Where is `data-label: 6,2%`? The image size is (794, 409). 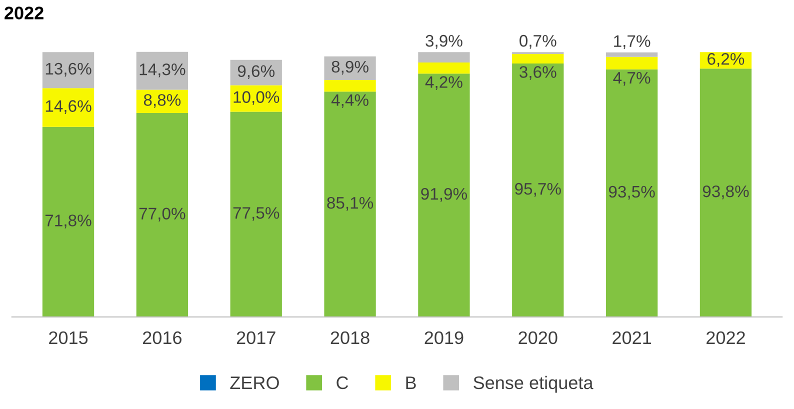
data-label: 6,2% is located at coordinates (726, 60).